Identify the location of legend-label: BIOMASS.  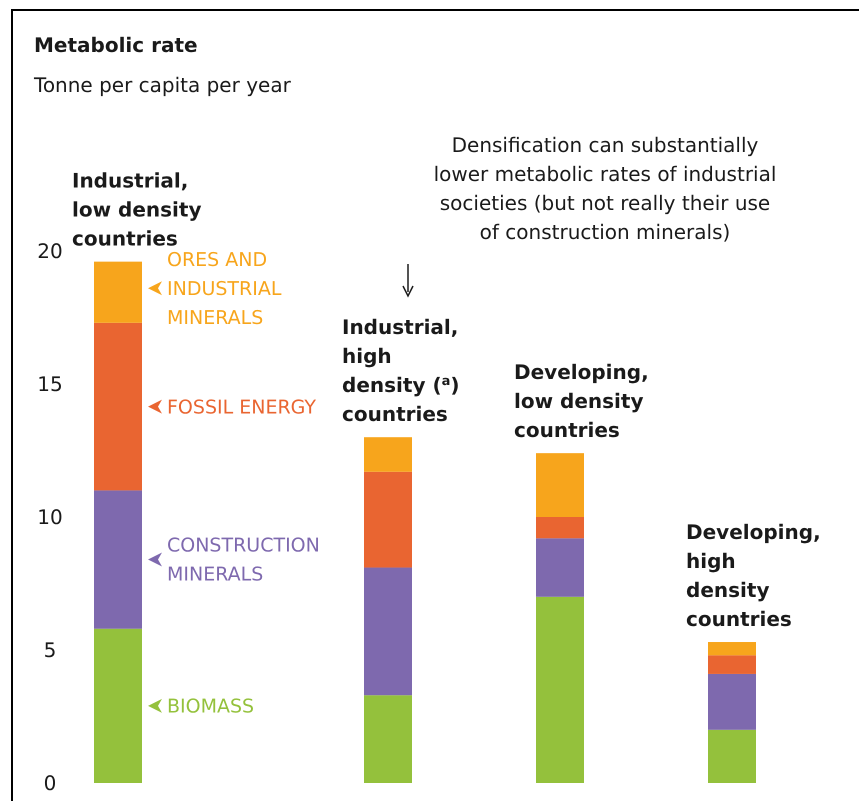
(210, 707).